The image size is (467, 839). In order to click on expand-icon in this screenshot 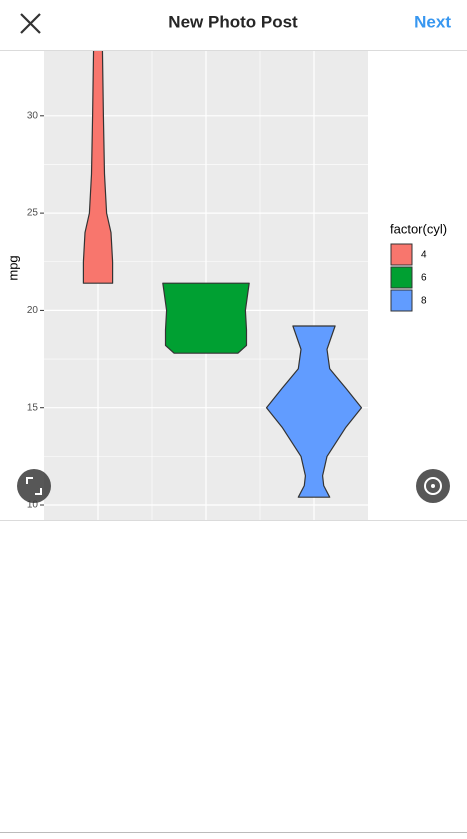, I will do `click(34, 486)`.